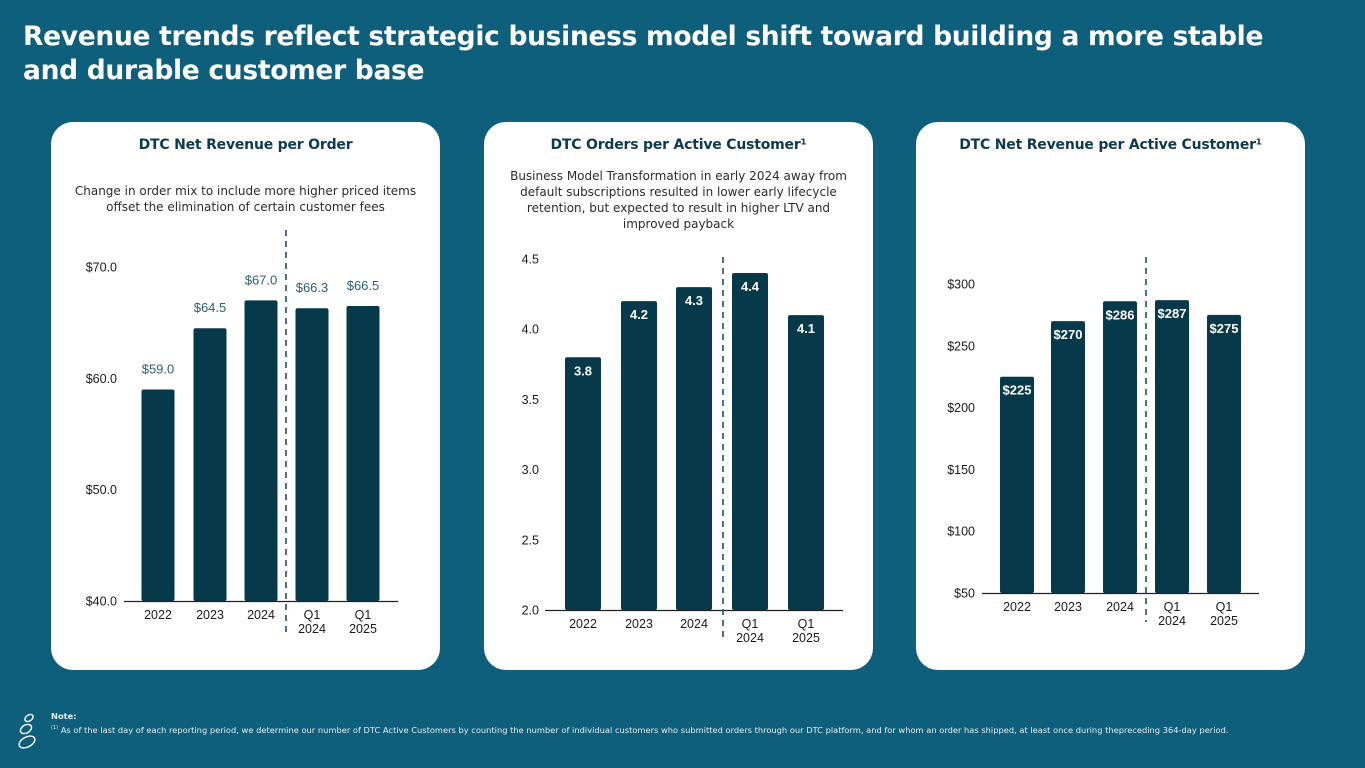 This screenshot has width=1365, height=768. What do you see at coordinates (694, 300) in the screenshot?
I see `data-label: 4.3` at bounding box center [694, 300].